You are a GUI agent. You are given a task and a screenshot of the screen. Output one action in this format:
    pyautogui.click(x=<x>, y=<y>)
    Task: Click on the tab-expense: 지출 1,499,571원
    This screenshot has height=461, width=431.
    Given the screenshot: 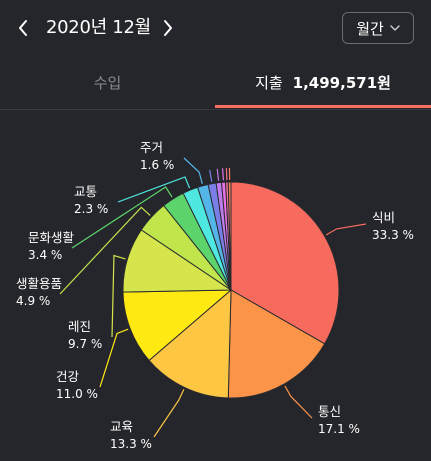 What is the action you would take?
    pyautogui.click(x=323, y=82)
    